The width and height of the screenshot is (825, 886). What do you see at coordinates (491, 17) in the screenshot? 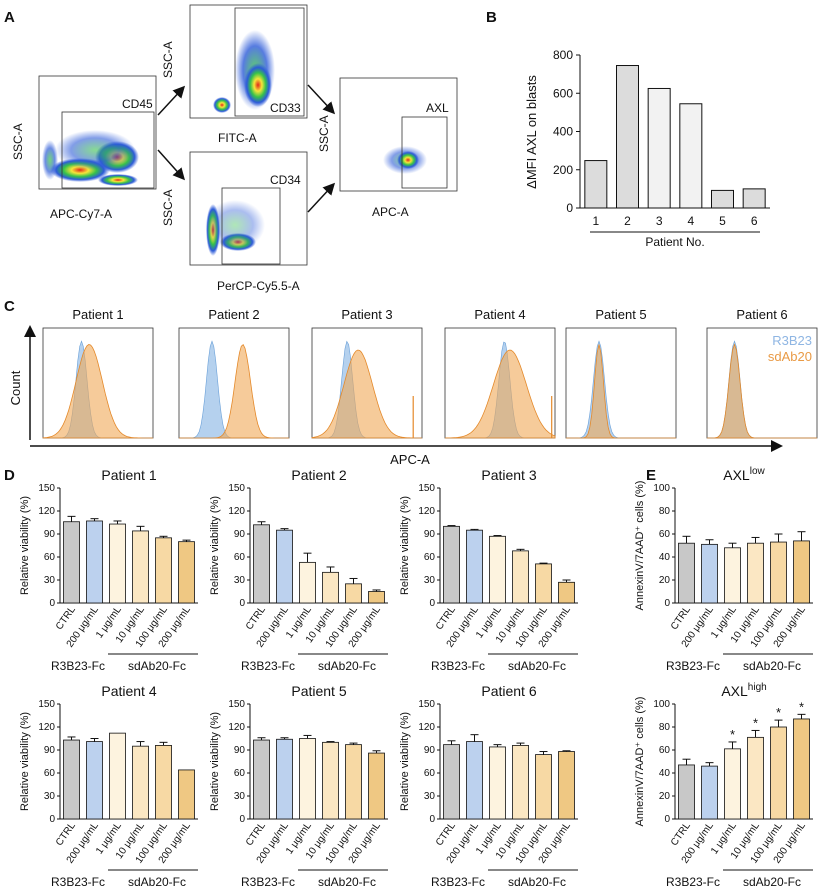
I see `panel-label-b: B` at bounding box center [491, 17].